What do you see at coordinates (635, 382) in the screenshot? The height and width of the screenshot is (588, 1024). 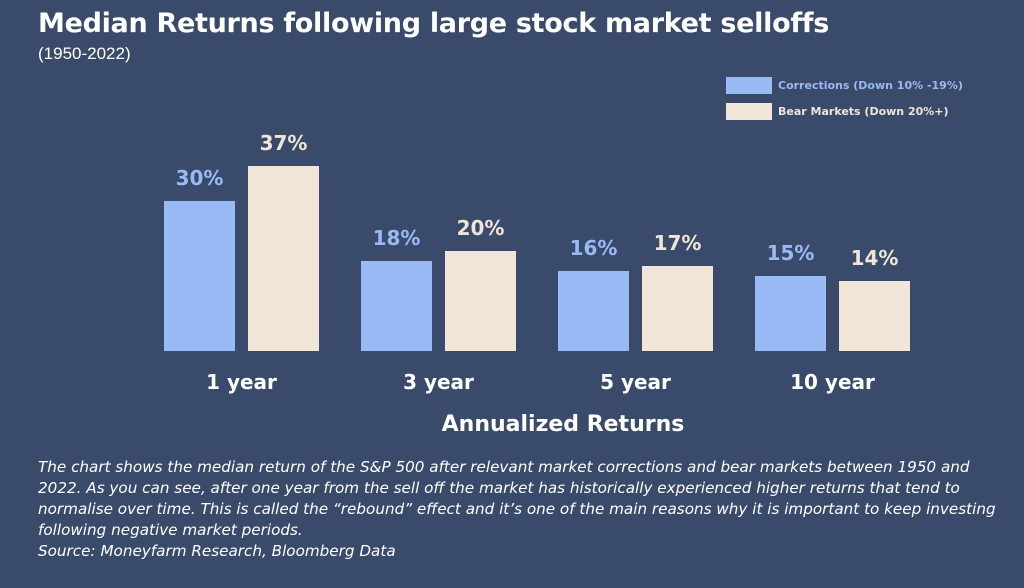 I see `category-label-5-year: 5 year` at bounding box center [635, 382].